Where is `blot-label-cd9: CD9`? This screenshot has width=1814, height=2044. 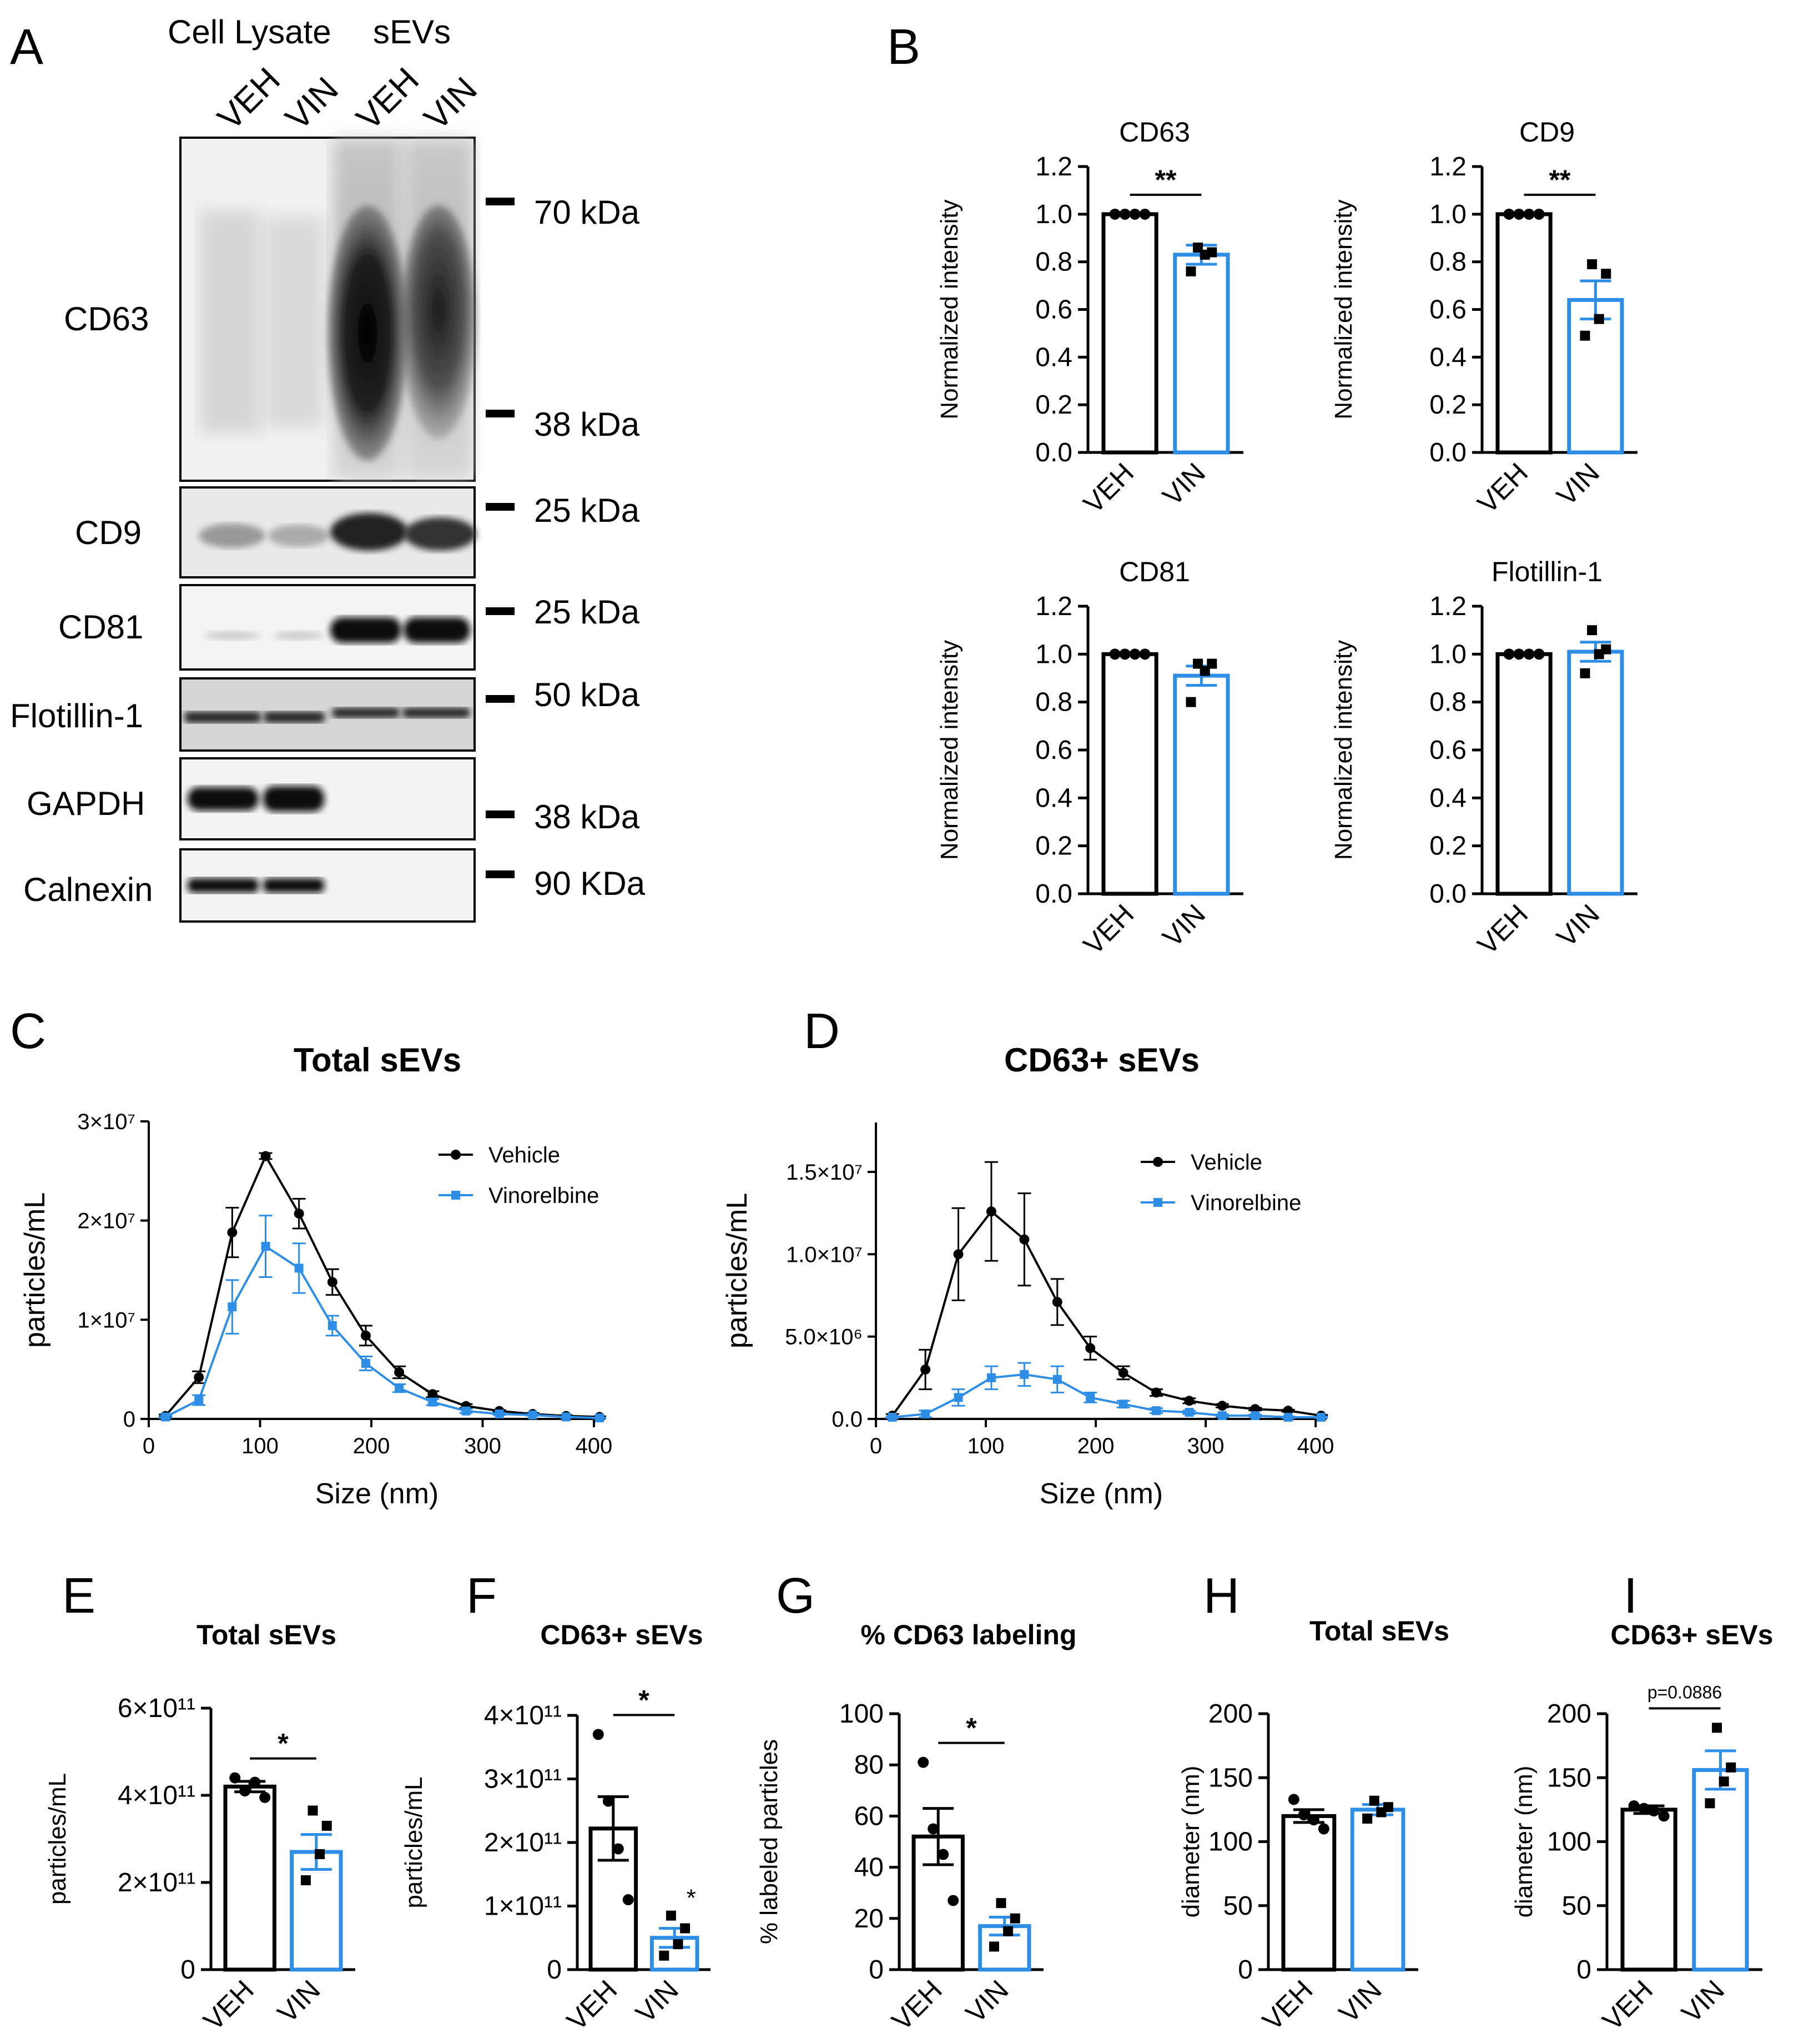
blot-label-cd9: CD9 is located at coordinates (108, 532).